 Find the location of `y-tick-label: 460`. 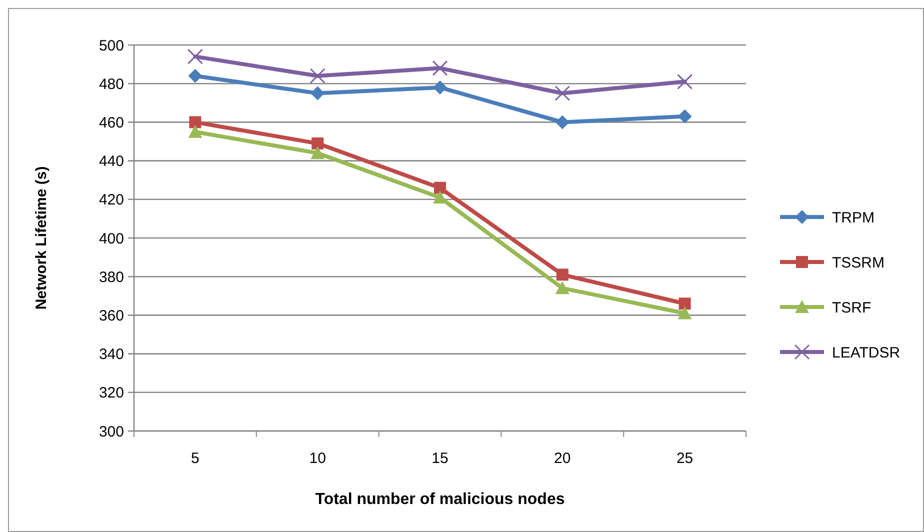

y-tick-label: 460 is located at coordinates (111, 123).